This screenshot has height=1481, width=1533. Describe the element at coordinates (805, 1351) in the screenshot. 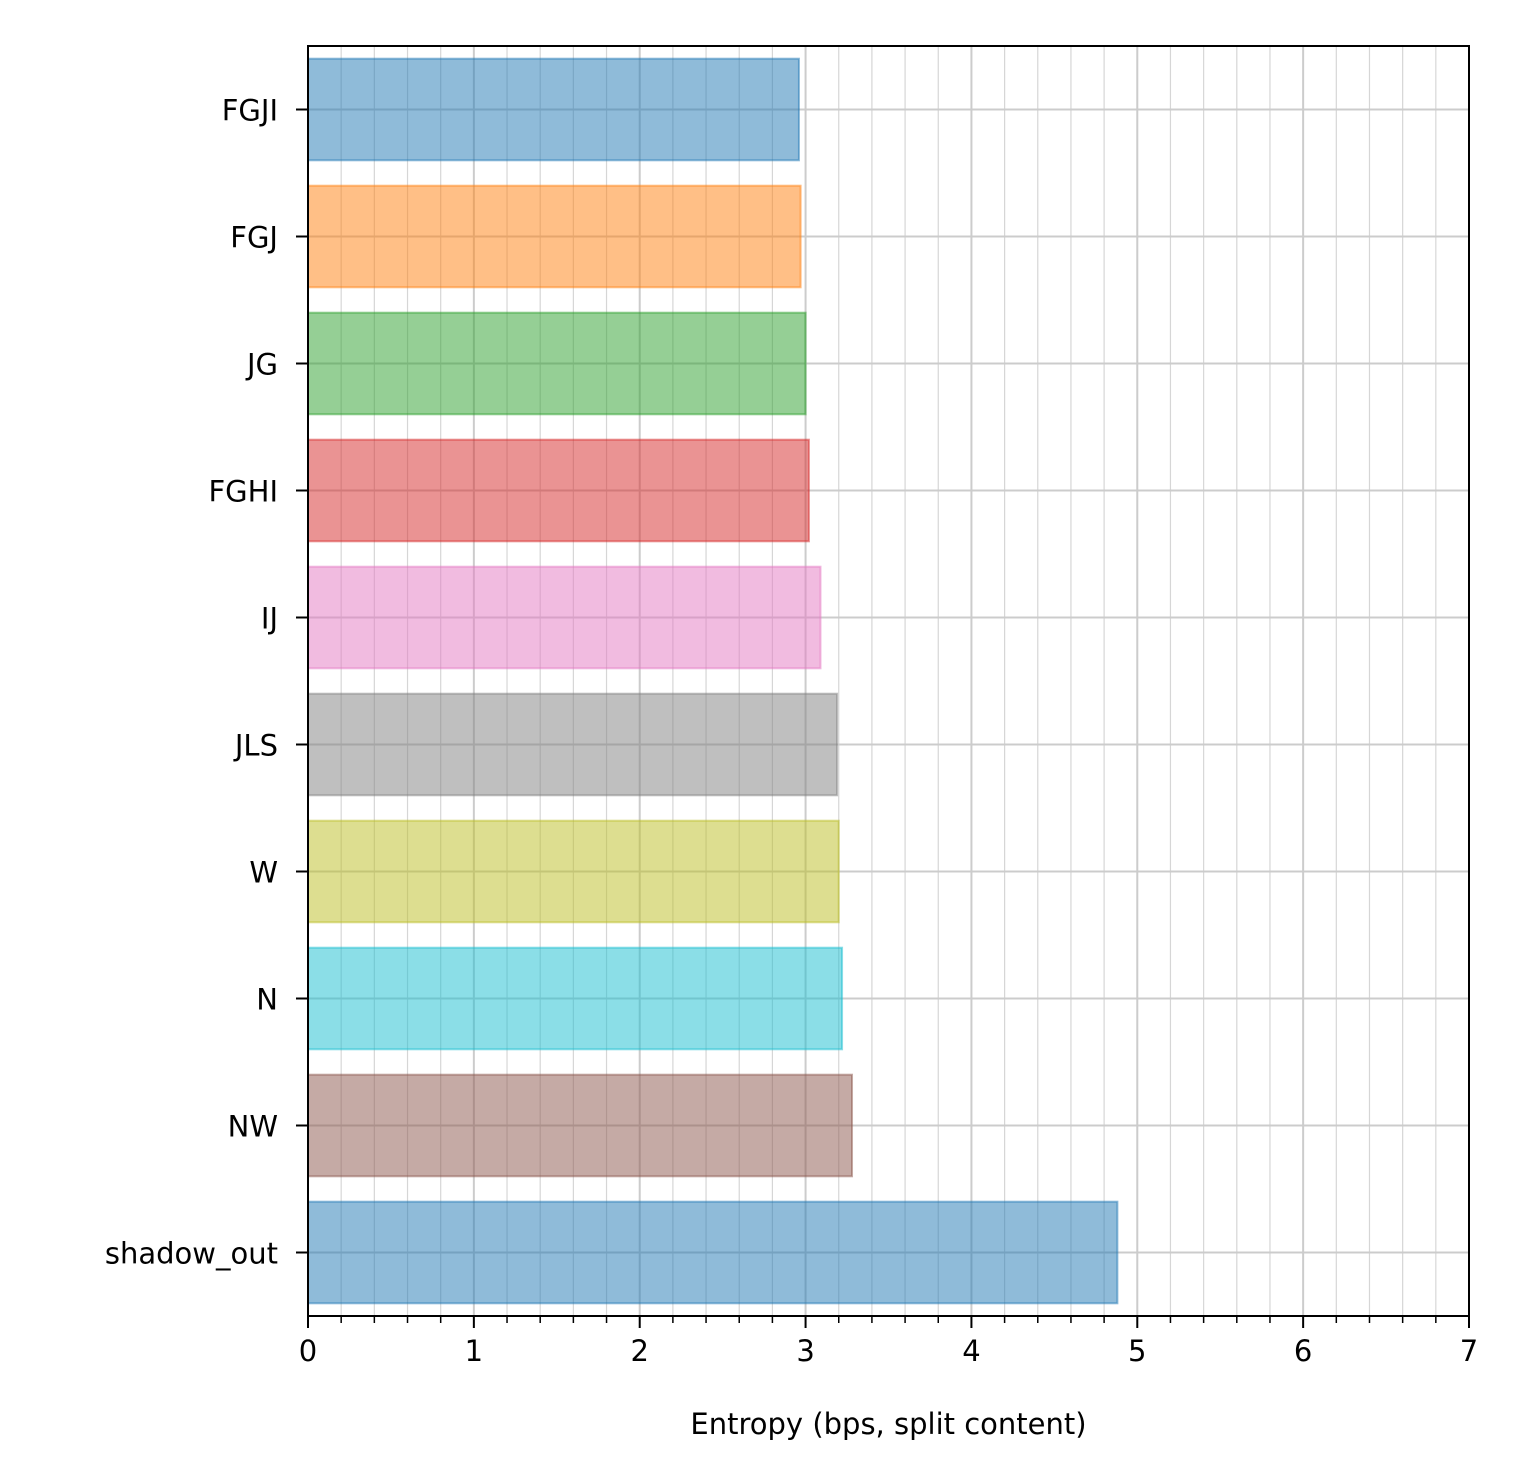

I see `x-tick-label: 3` at that location.